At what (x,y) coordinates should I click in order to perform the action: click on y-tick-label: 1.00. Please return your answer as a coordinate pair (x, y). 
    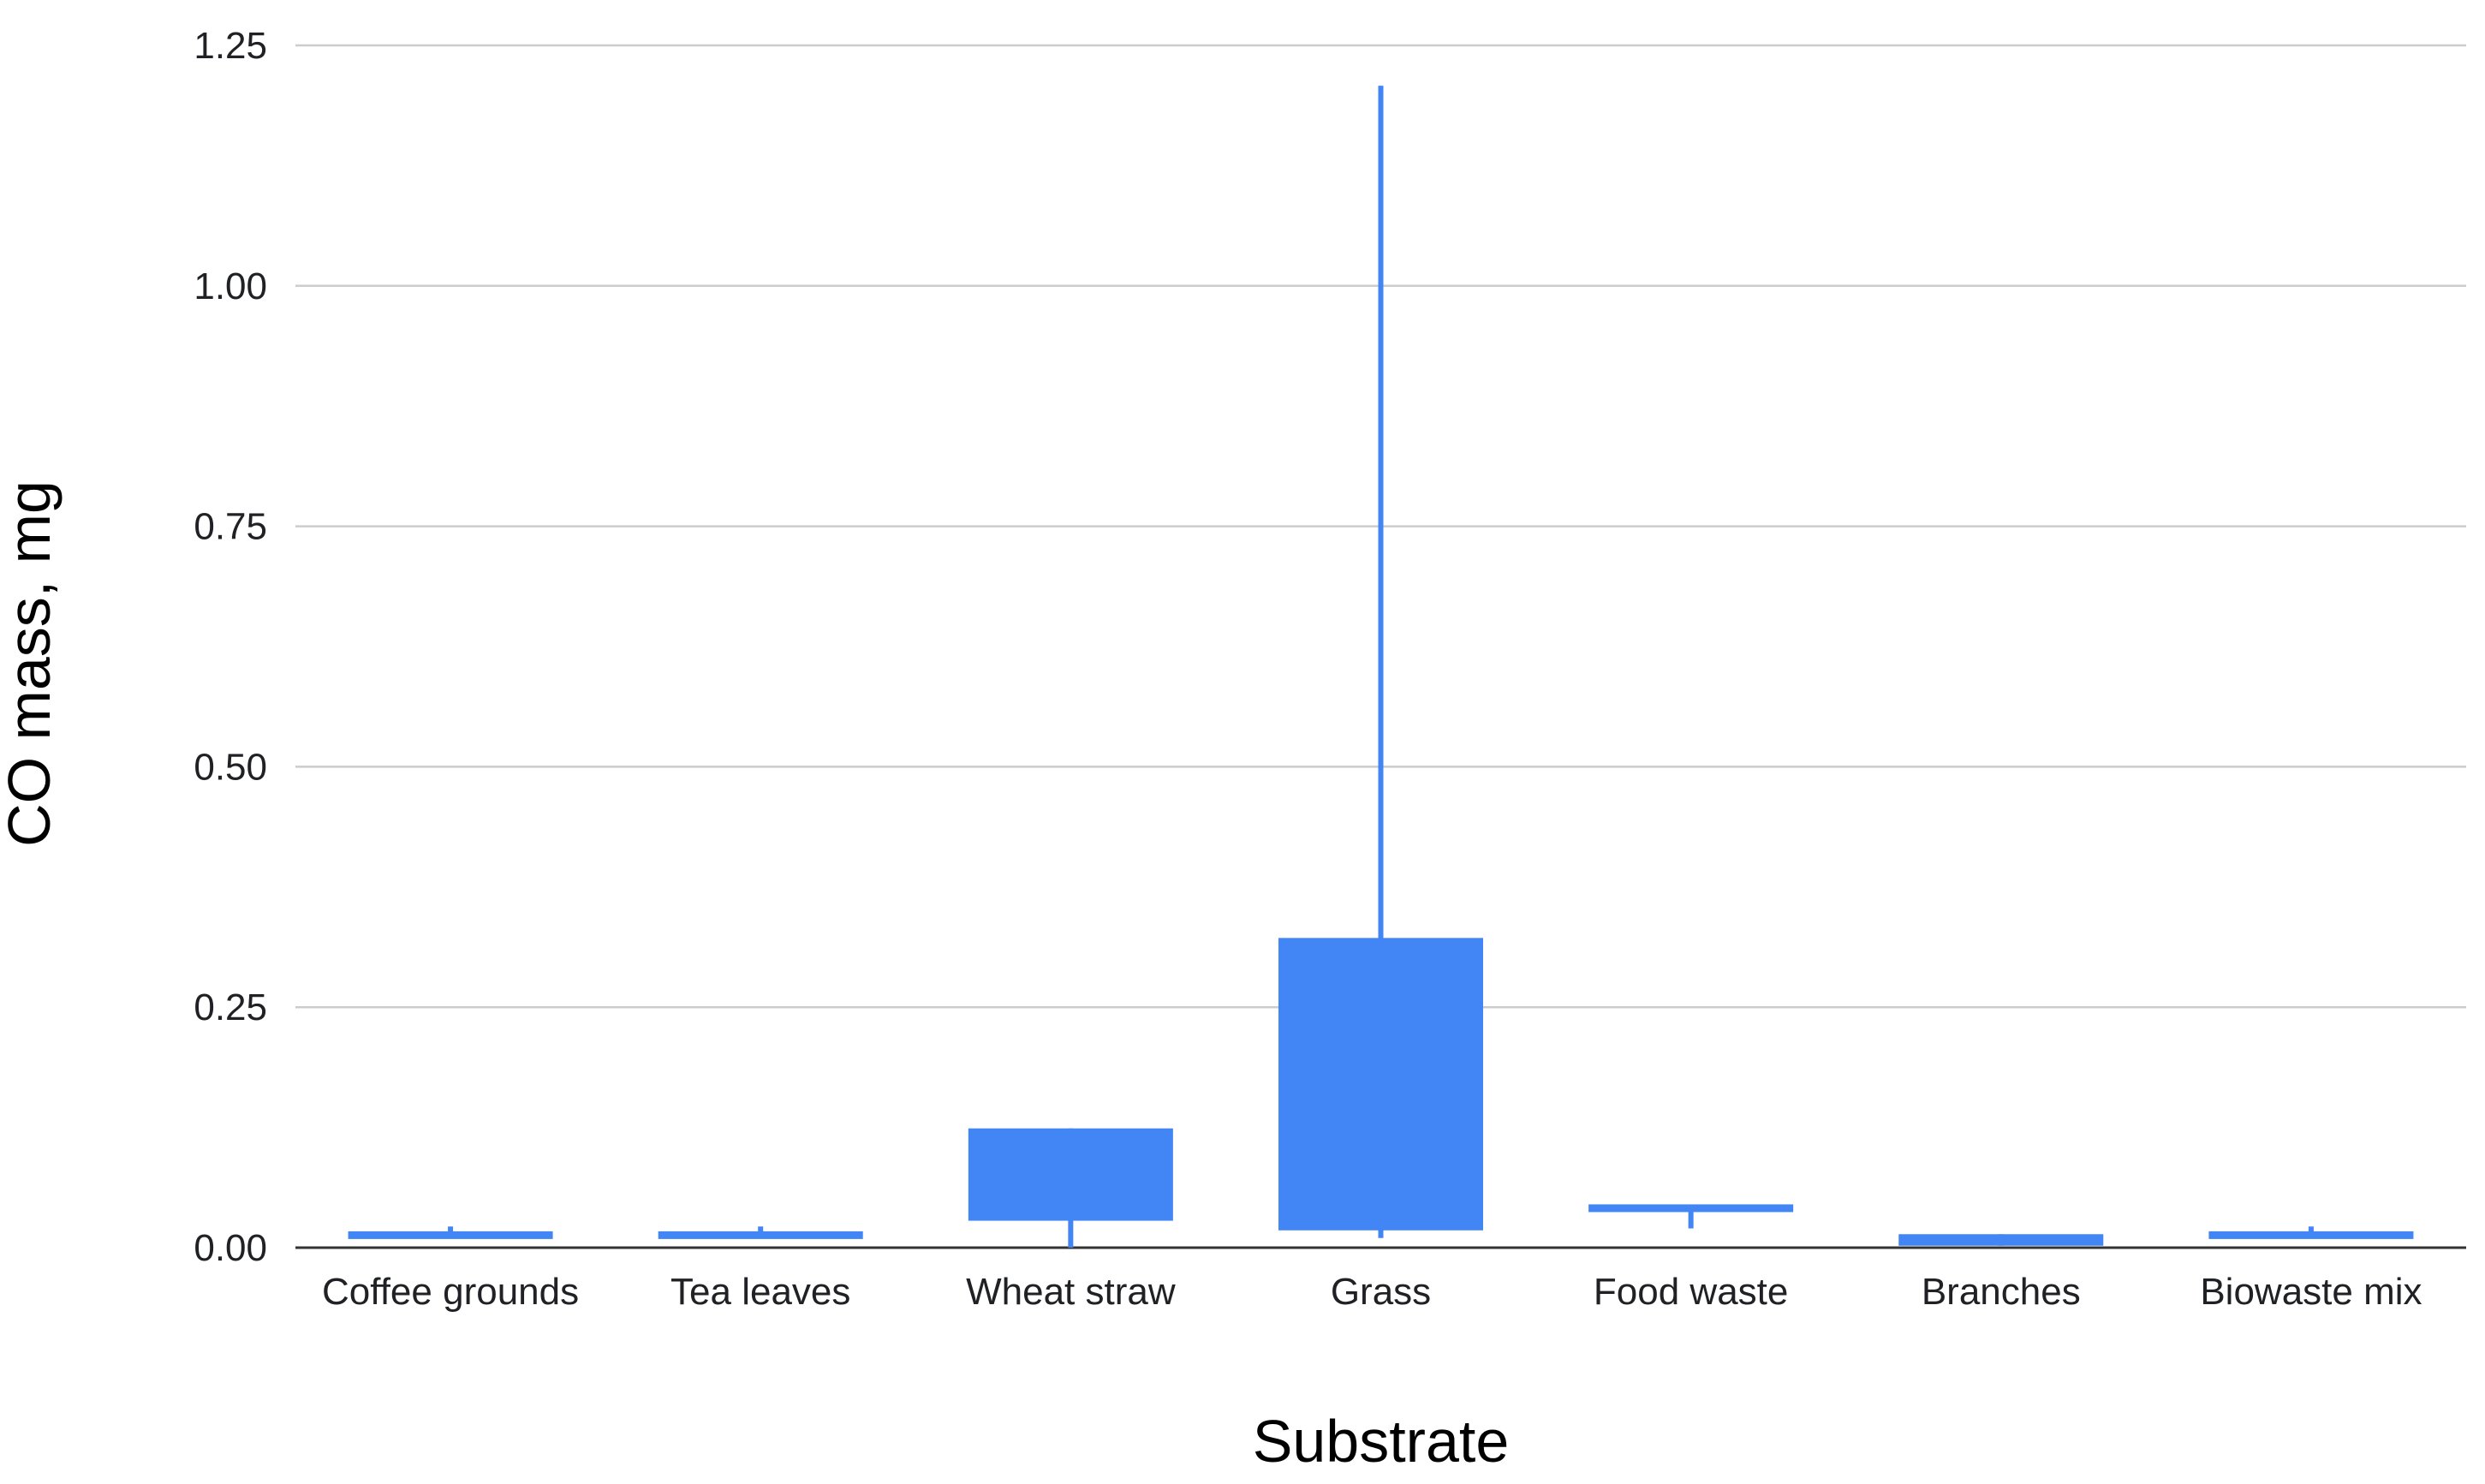
    Looking at the image, I should click on (230, 286).